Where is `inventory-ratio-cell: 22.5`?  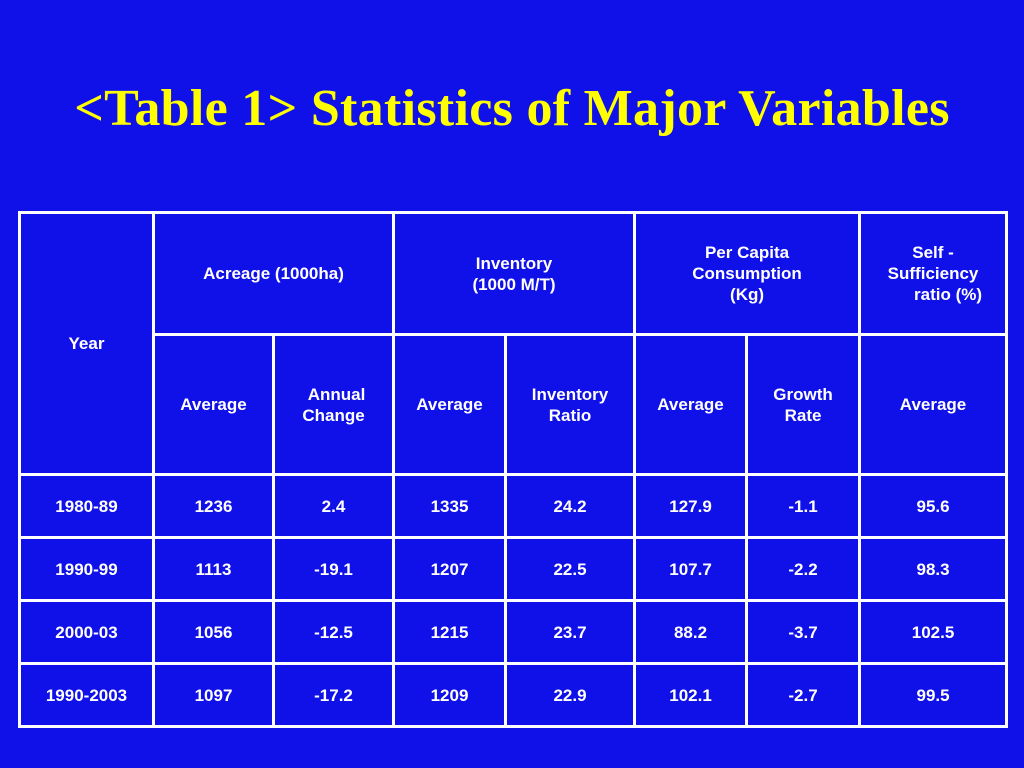
inventory-ratio-cell: 22.5 is located at coordinates (570, 569).